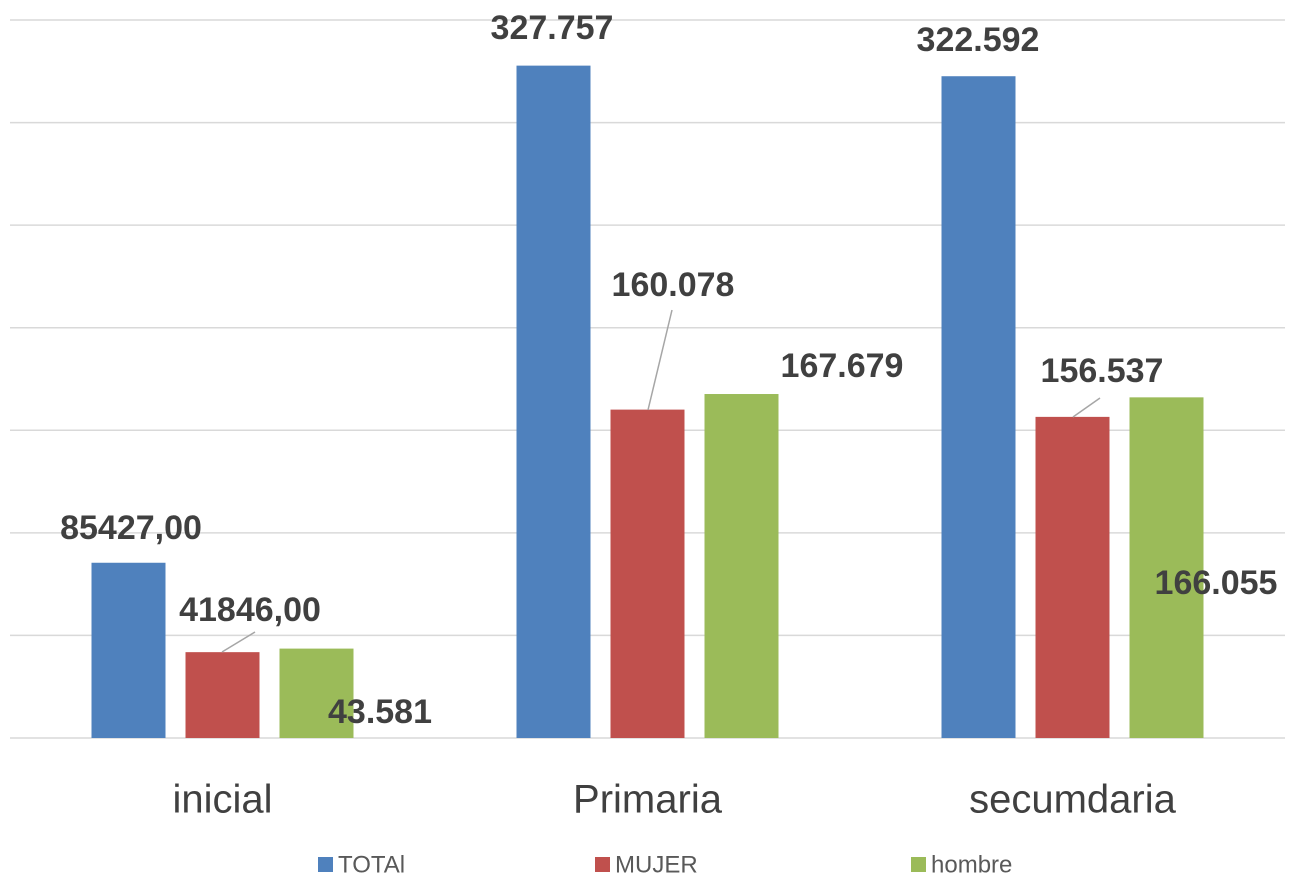 The height and width of the screenshot is (878, 1291). I want to click on data-label: 43.581, so click(380, 712).